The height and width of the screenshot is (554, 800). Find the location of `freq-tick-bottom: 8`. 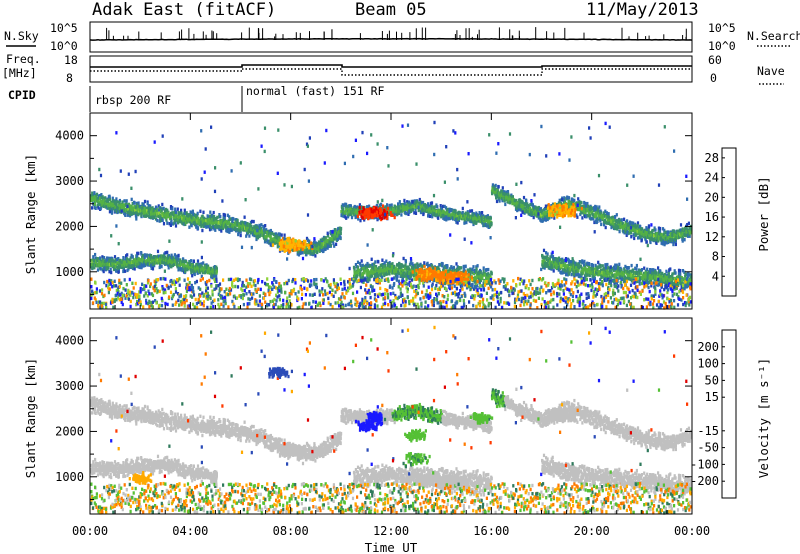

freq-tick-bottom: 8 is located at coordinates (69, 78).